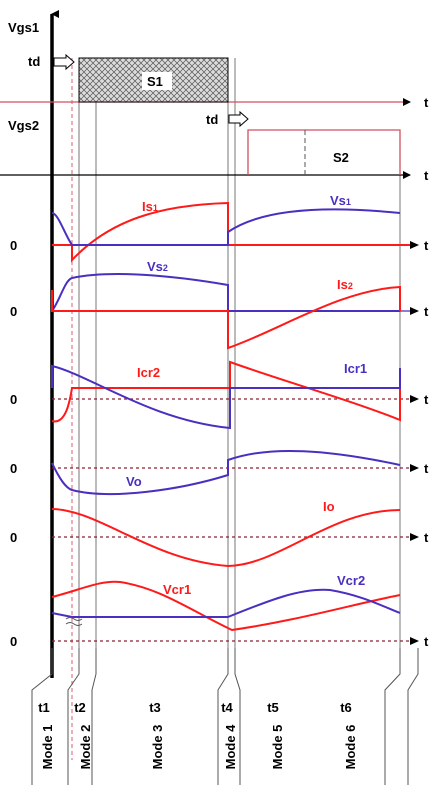 The image size is (438, 785). I want to click on mode-labels: Mode 1 Mode 2 Mode 3 Mode 4 Mode 5 Mode 6, so click(199, 747).